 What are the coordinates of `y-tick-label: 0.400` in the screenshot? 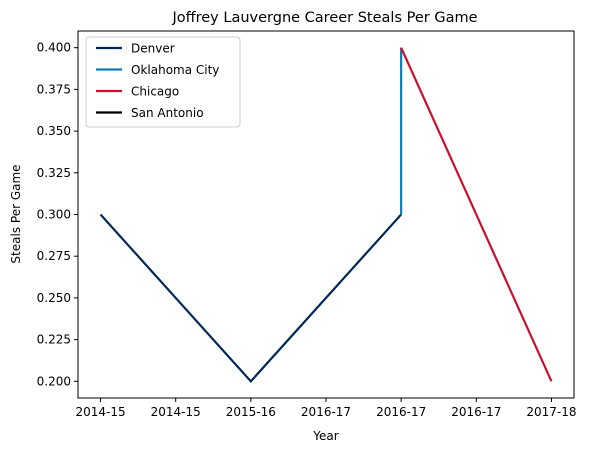 It's located at (54, 48).